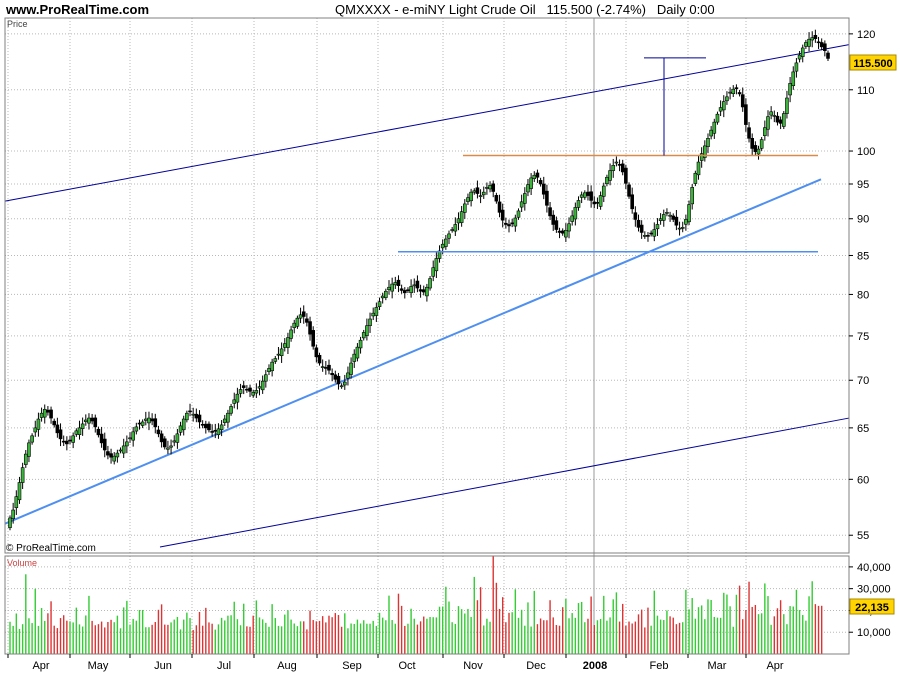  Describe the element at coordinates (22, 563) in the screenshot. I see `volume-panel-label: Volume` at that location.